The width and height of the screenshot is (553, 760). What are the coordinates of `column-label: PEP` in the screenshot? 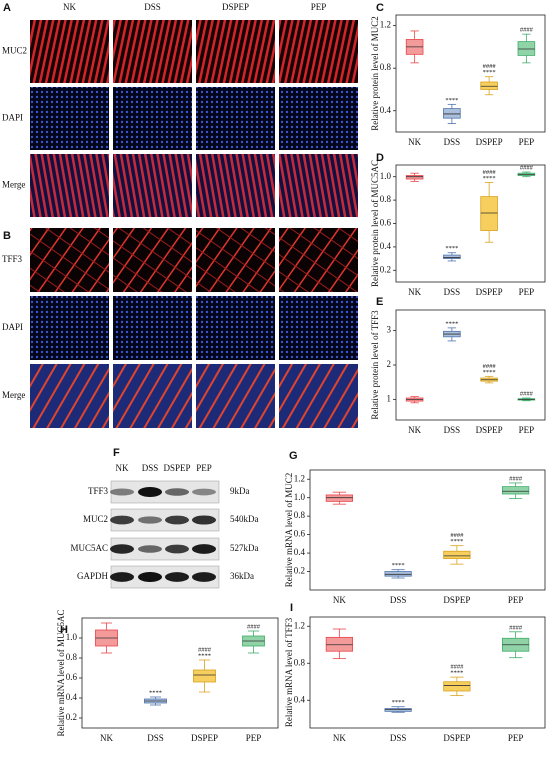 It's located at (319, 7).